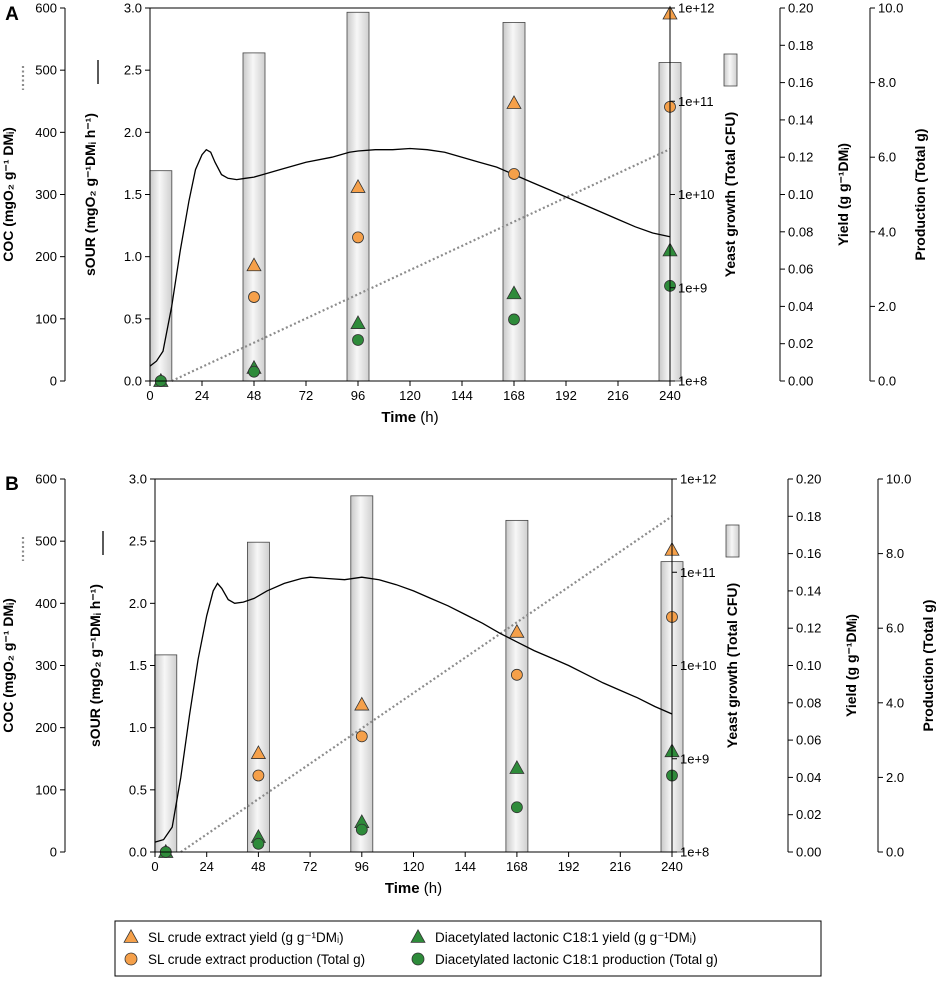  What do you see at coordinates (46, 479) in the screenshot?
I see `coc-axis-tick-label: 600` at bounding box center [46, 479].